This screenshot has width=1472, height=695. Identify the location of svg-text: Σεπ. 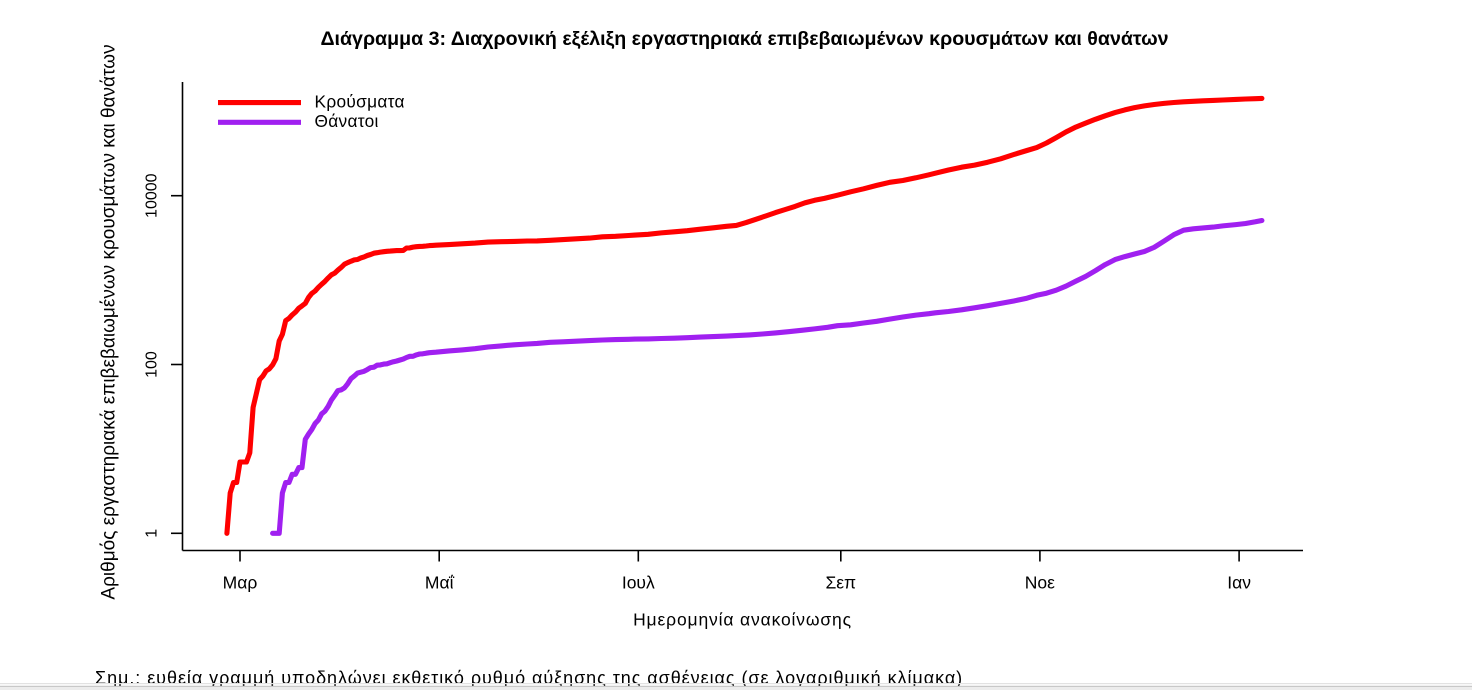
(840, 583).